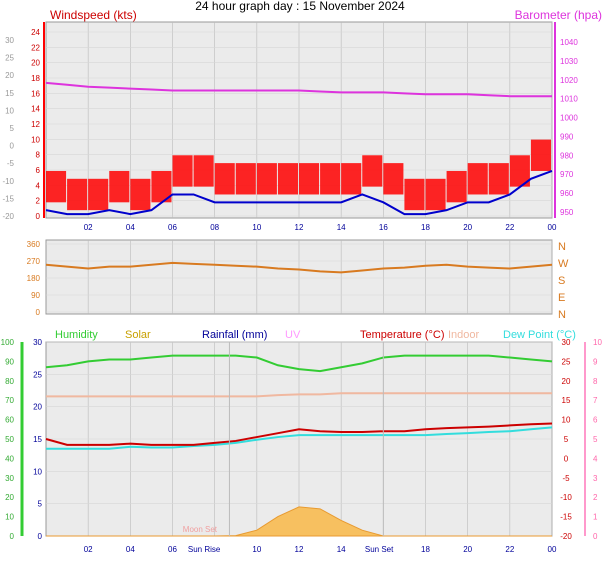 This screenshot has width=608, height=561. Describe the element at coordinates (566, 420) in the screenshot. I see `temperature-tick-label: 10` at that location.